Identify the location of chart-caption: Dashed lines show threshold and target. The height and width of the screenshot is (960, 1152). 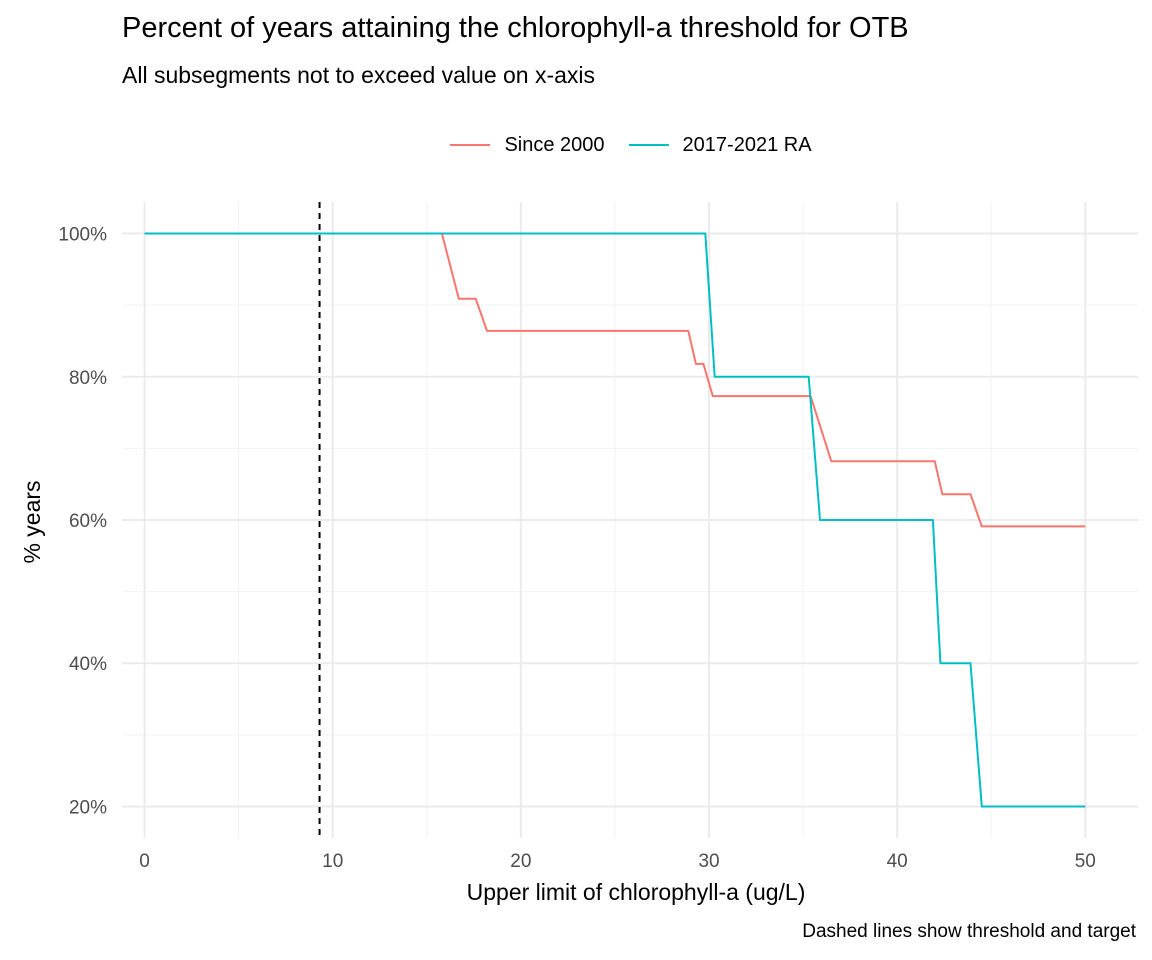
(969, 931).